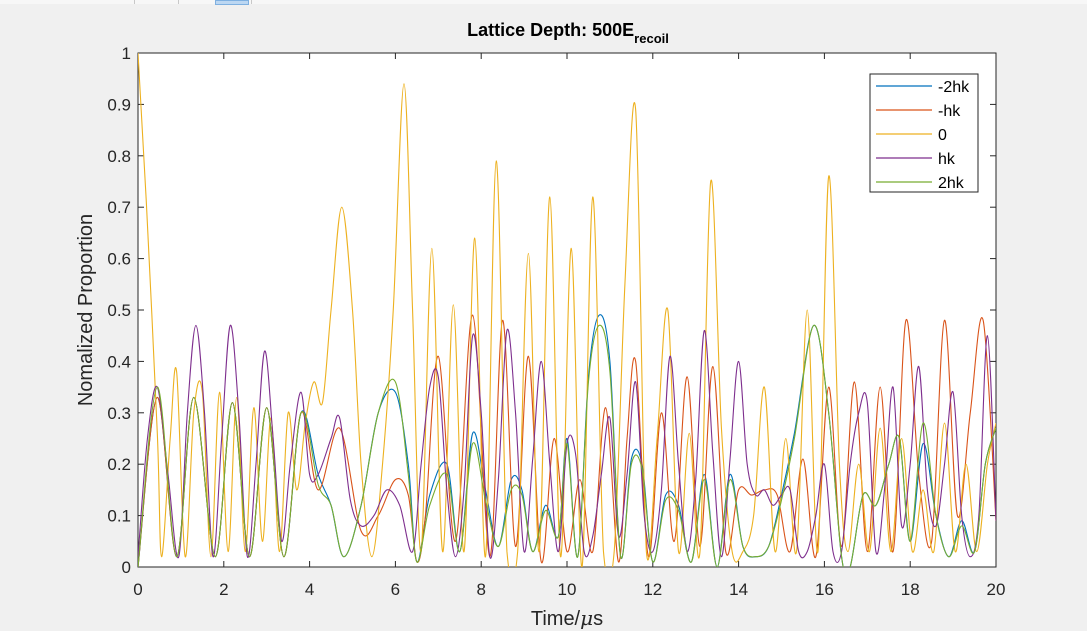  I want to click on x-tick-label: 0, so click(137, 589).